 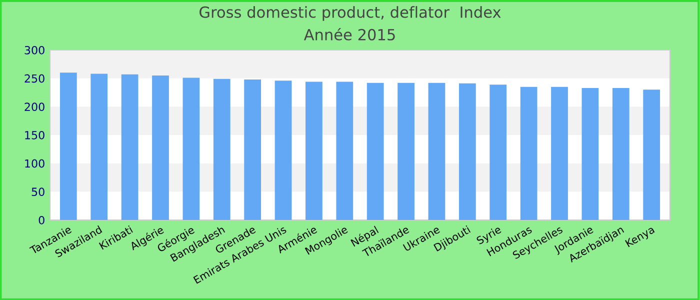 What do you see at coordinates (34, 50) in the screenshot?
I see `y-tick-label: 300` at bounding box center [34, 50].